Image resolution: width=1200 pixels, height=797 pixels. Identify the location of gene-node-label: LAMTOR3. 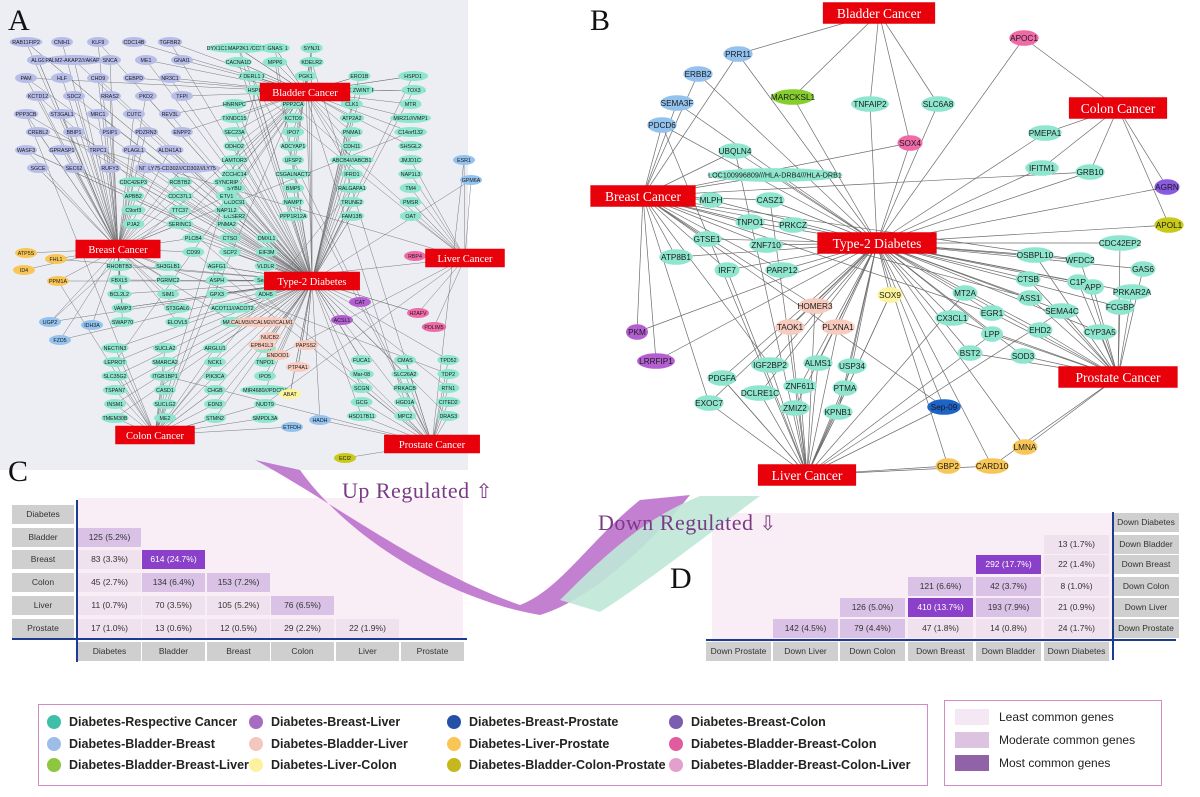
(234, 161).